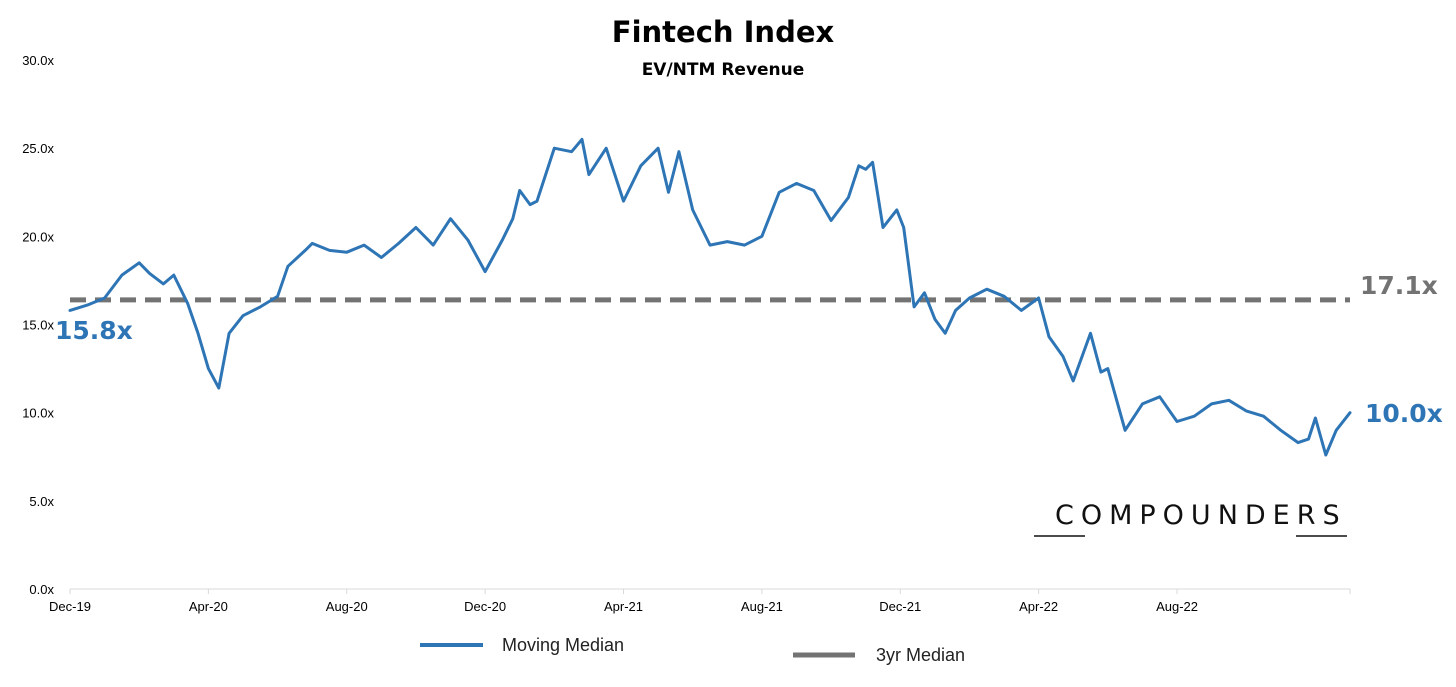 The image size is (1456, 687). I want to click on median-value-label: 17.1x, so click(1399, 285).